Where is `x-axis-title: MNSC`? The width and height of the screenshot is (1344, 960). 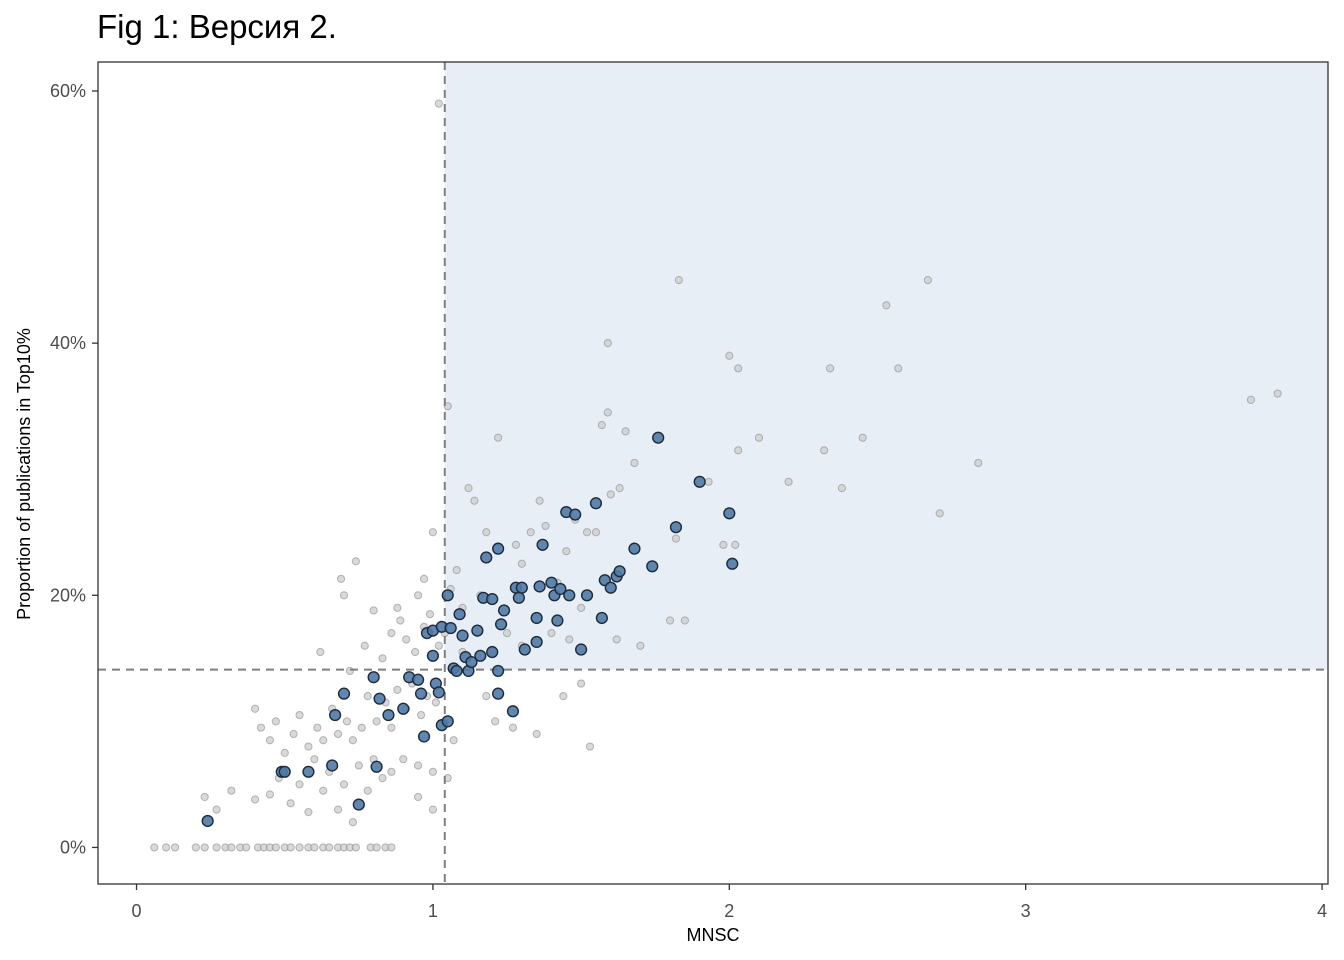
x-axis-title: MNSC is located at coordinates (713, 935).